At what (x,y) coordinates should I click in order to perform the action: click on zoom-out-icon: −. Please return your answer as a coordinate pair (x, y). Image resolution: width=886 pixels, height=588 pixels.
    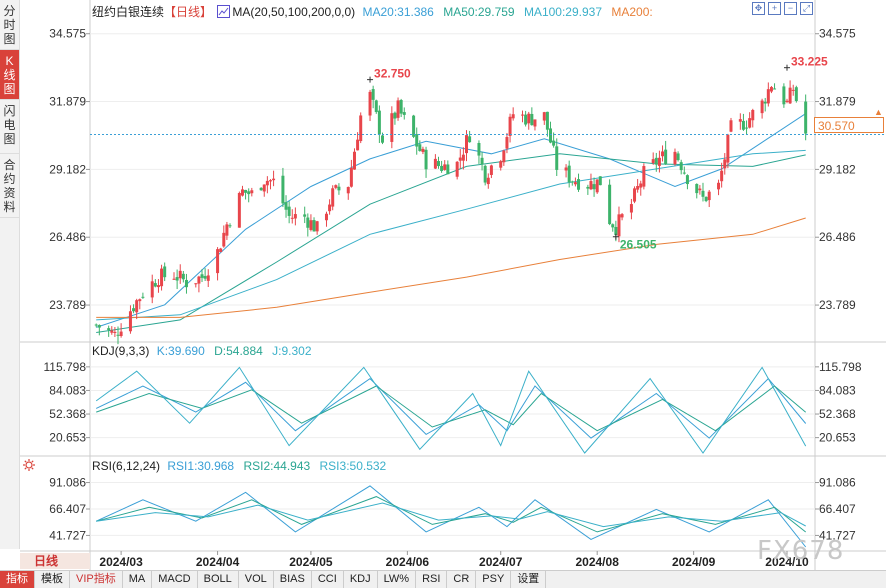
    Looking at the image, I should click on (790, 8).